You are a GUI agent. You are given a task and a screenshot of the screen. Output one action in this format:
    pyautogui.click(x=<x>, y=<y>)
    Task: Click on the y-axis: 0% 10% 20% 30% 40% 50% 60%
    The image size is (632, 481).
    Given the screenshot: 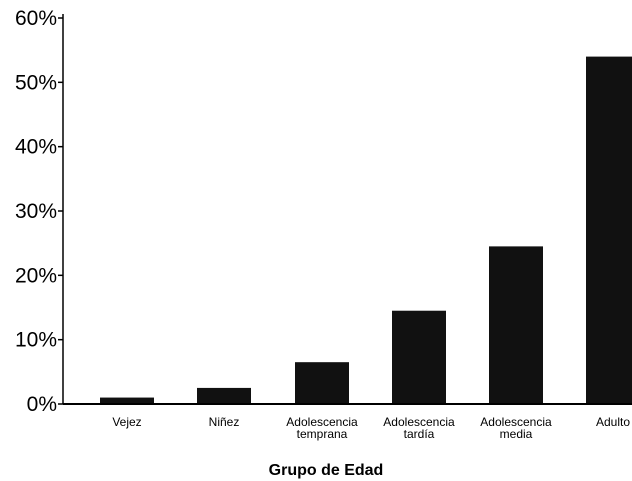 What is the action you would take?
    pyautogui.click(x=39, y=211)
    